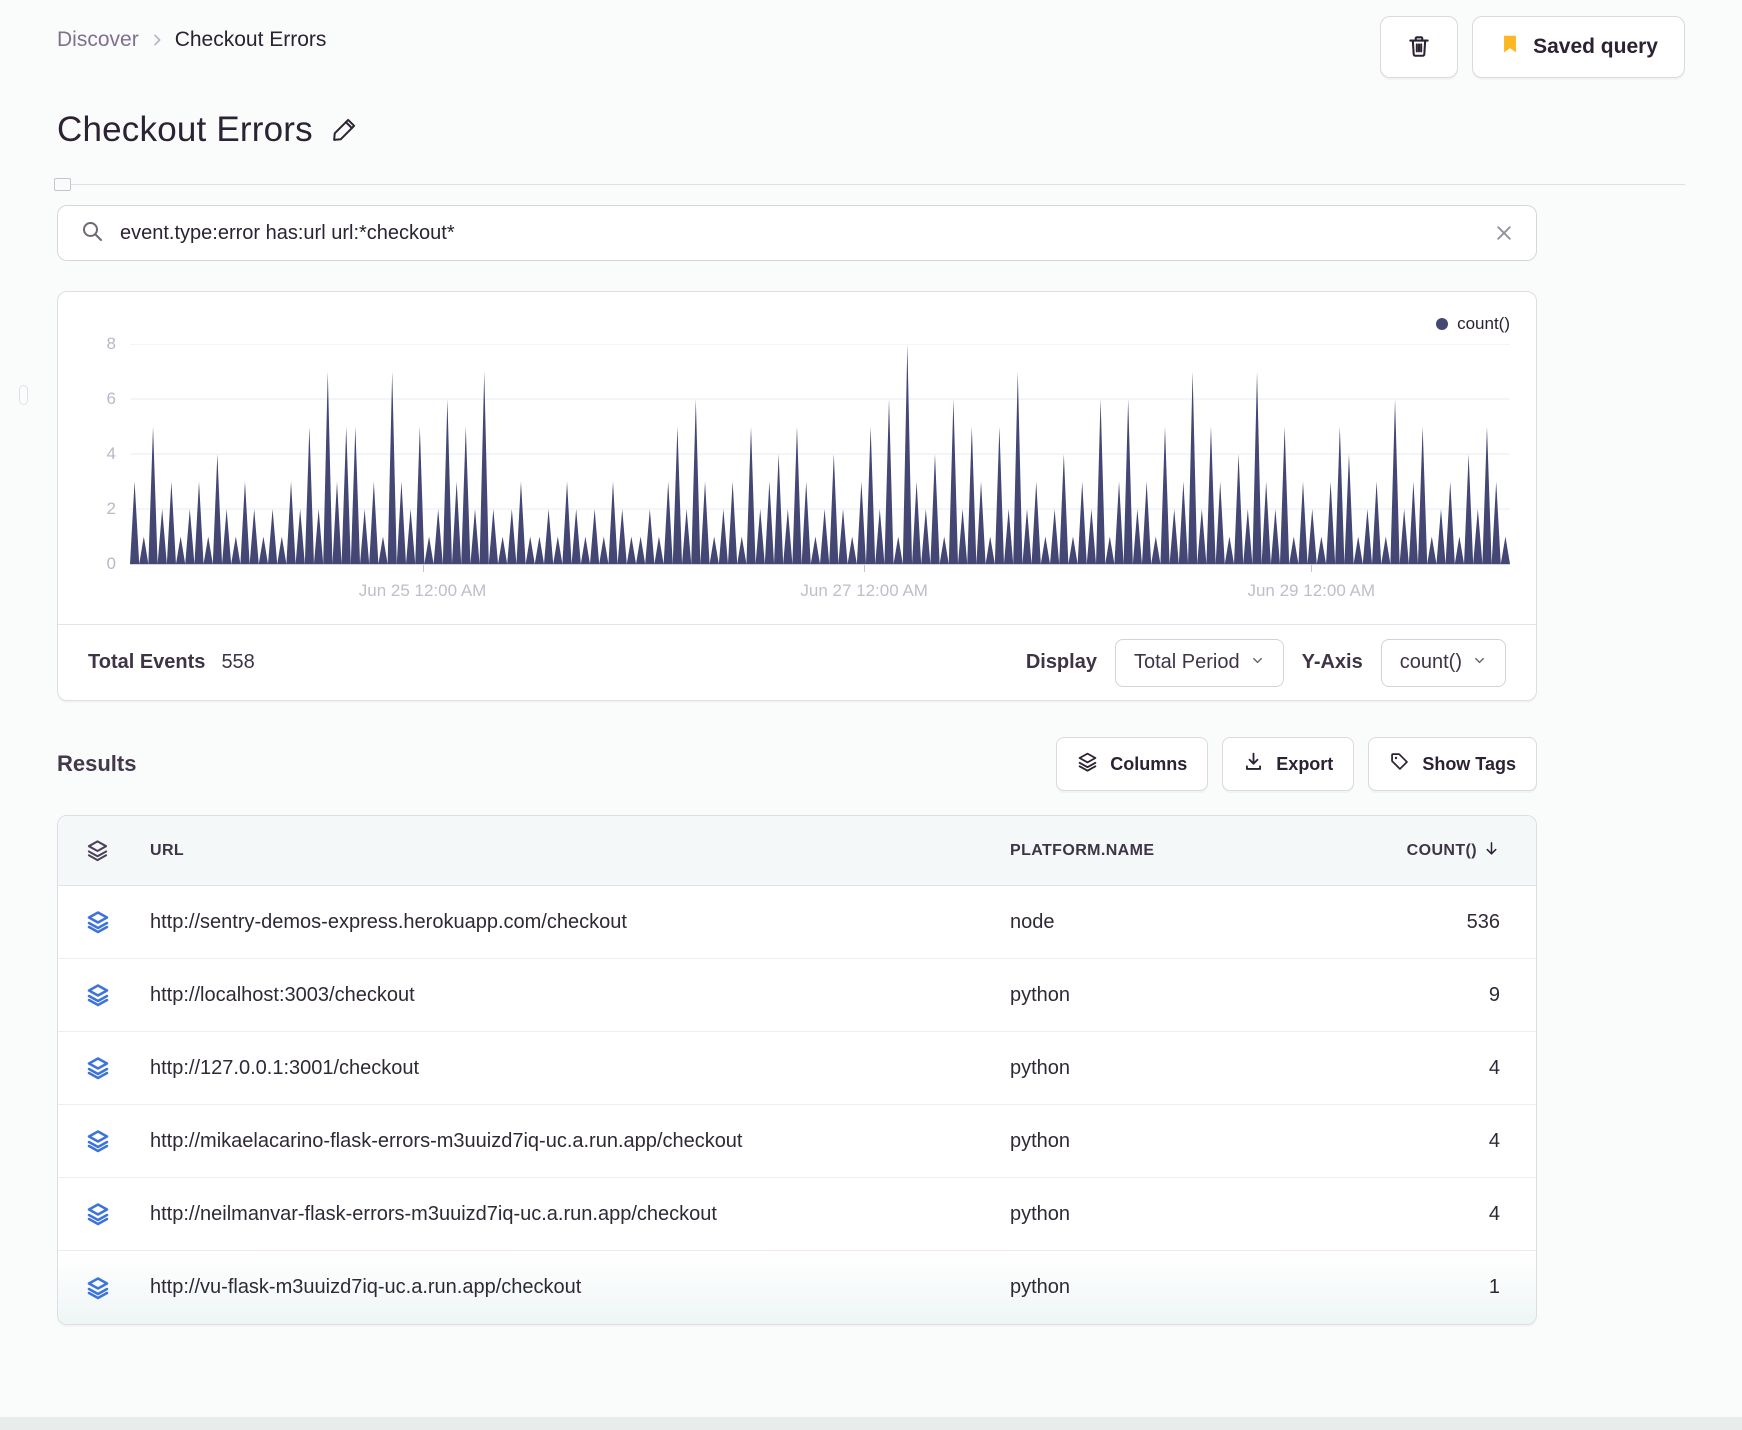  Describe the element at coordinates (864, 590) in the screenshot. I see `x-tick-label: Jun 27 12:00 AM` at that location.